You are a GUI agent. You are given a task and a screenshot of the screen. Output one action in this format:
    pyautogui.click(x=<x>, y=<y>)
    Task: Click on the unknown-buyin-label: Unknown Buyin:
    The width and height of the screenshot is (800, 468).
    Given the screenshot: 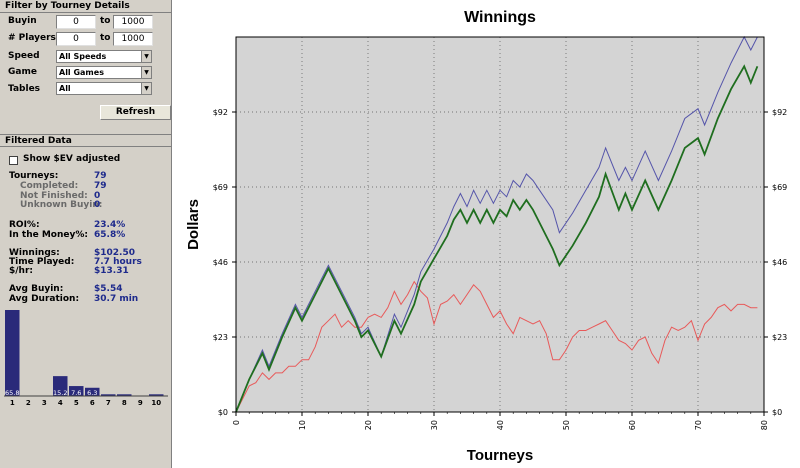 What is the action you would take?
    pyautogui.click(x=61, y=205)
    